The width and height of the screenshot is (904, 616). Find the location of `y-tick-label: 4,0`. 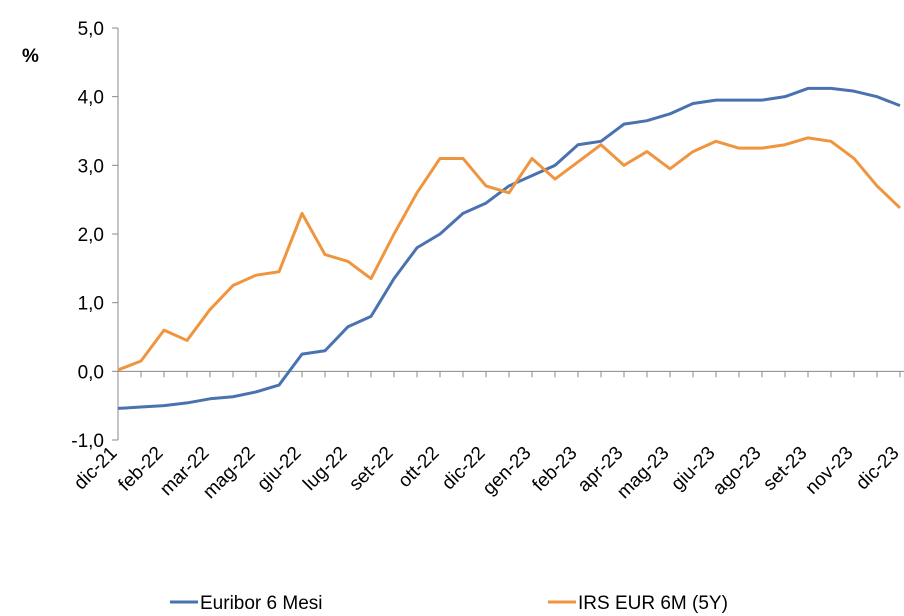

y-tick-label: 4,0 is located at coordinates (91, 98).